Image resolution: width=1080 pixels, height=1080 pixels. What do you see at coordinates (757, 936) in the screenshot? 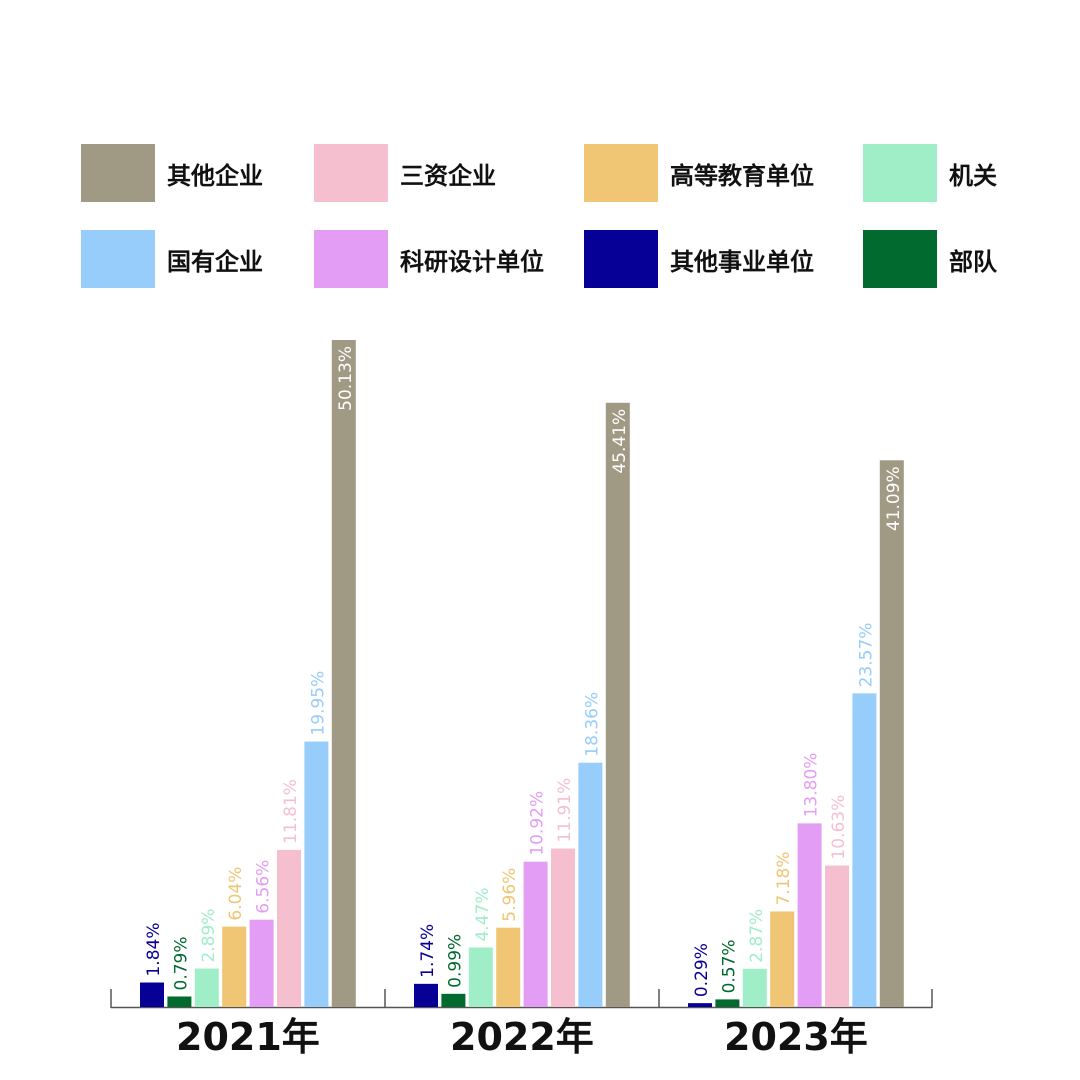
I see `data-label: 2.87%` at bounding box center [757, 936].